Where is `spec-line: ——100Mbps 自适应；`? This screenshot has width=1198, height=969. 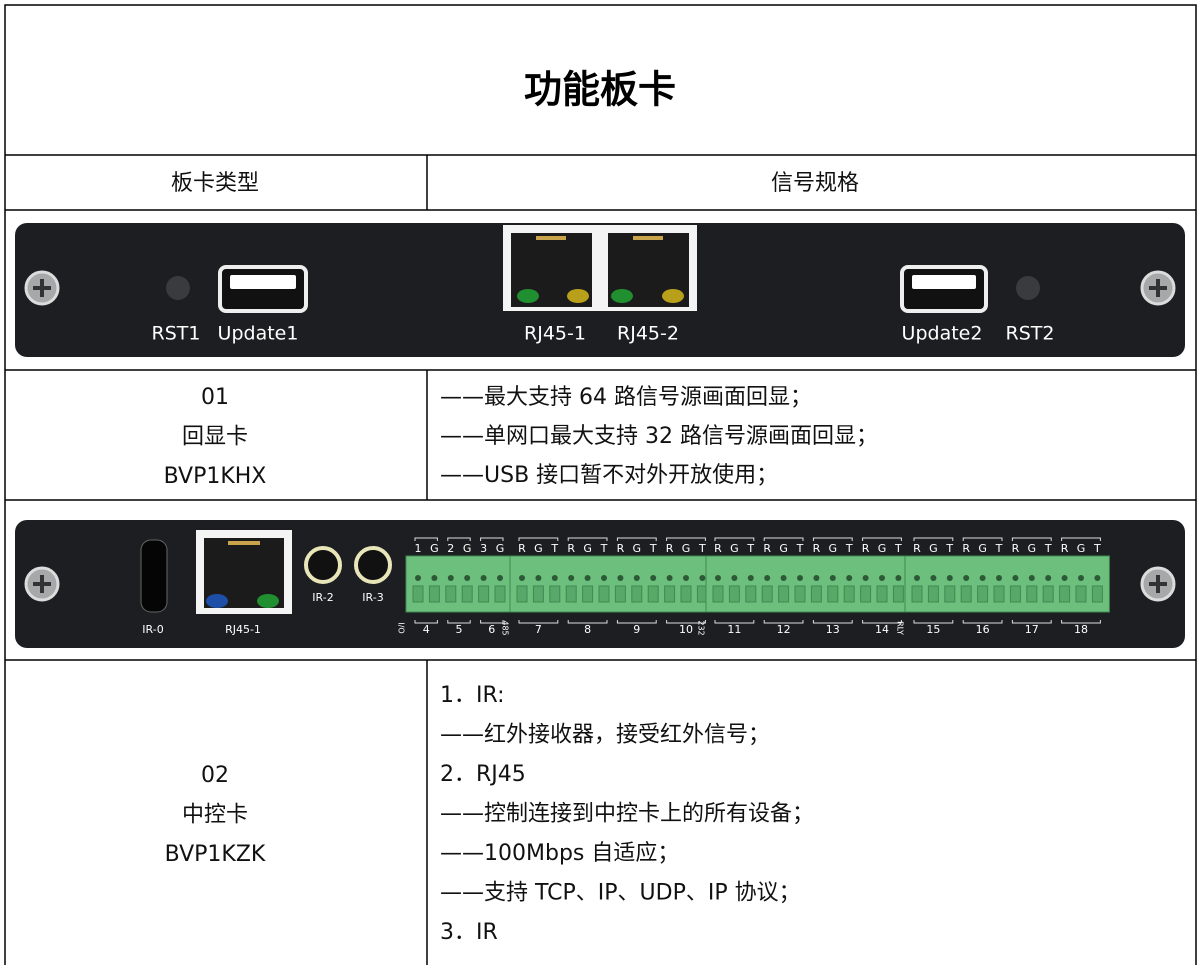
spec-line: ——100Mbps 自适应； is located at coordinates (559, 853).